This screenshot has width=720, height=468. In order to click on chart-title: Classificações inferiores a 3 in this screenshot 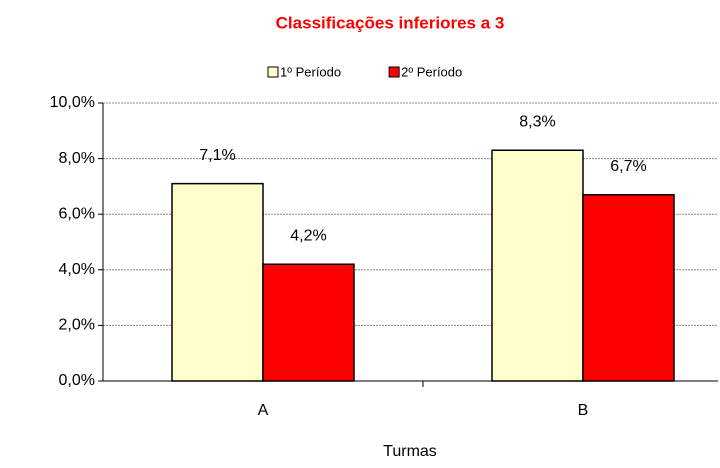, I will do `click(390, 22)`.